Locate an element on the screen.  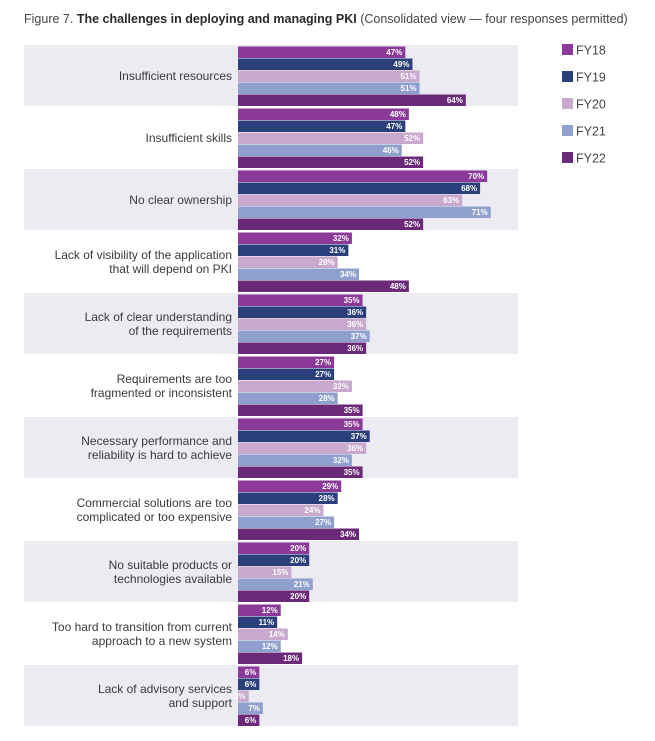
bar-value-label: 15% is located at coordinates (280, 572).